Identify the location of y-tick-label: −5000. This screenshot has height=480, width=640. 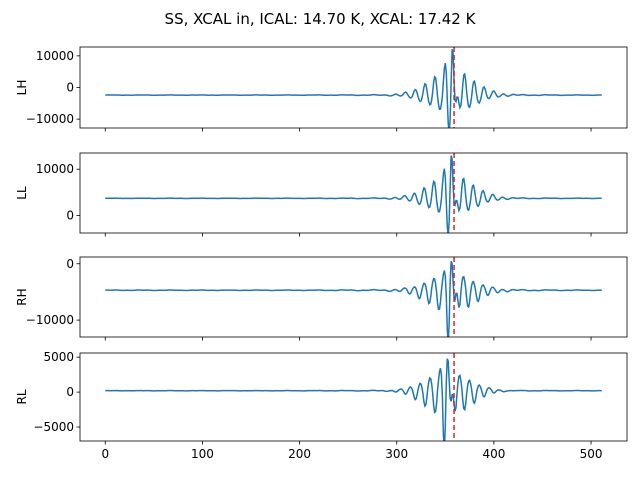
(53, 427).